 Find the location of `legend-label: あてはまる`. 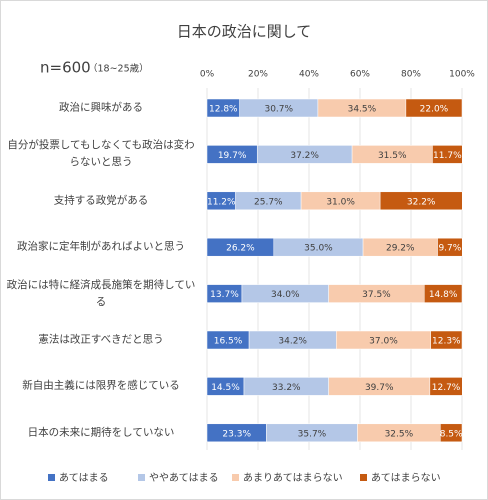

legend-label: あてはまる is located at coordinates (84, 478).